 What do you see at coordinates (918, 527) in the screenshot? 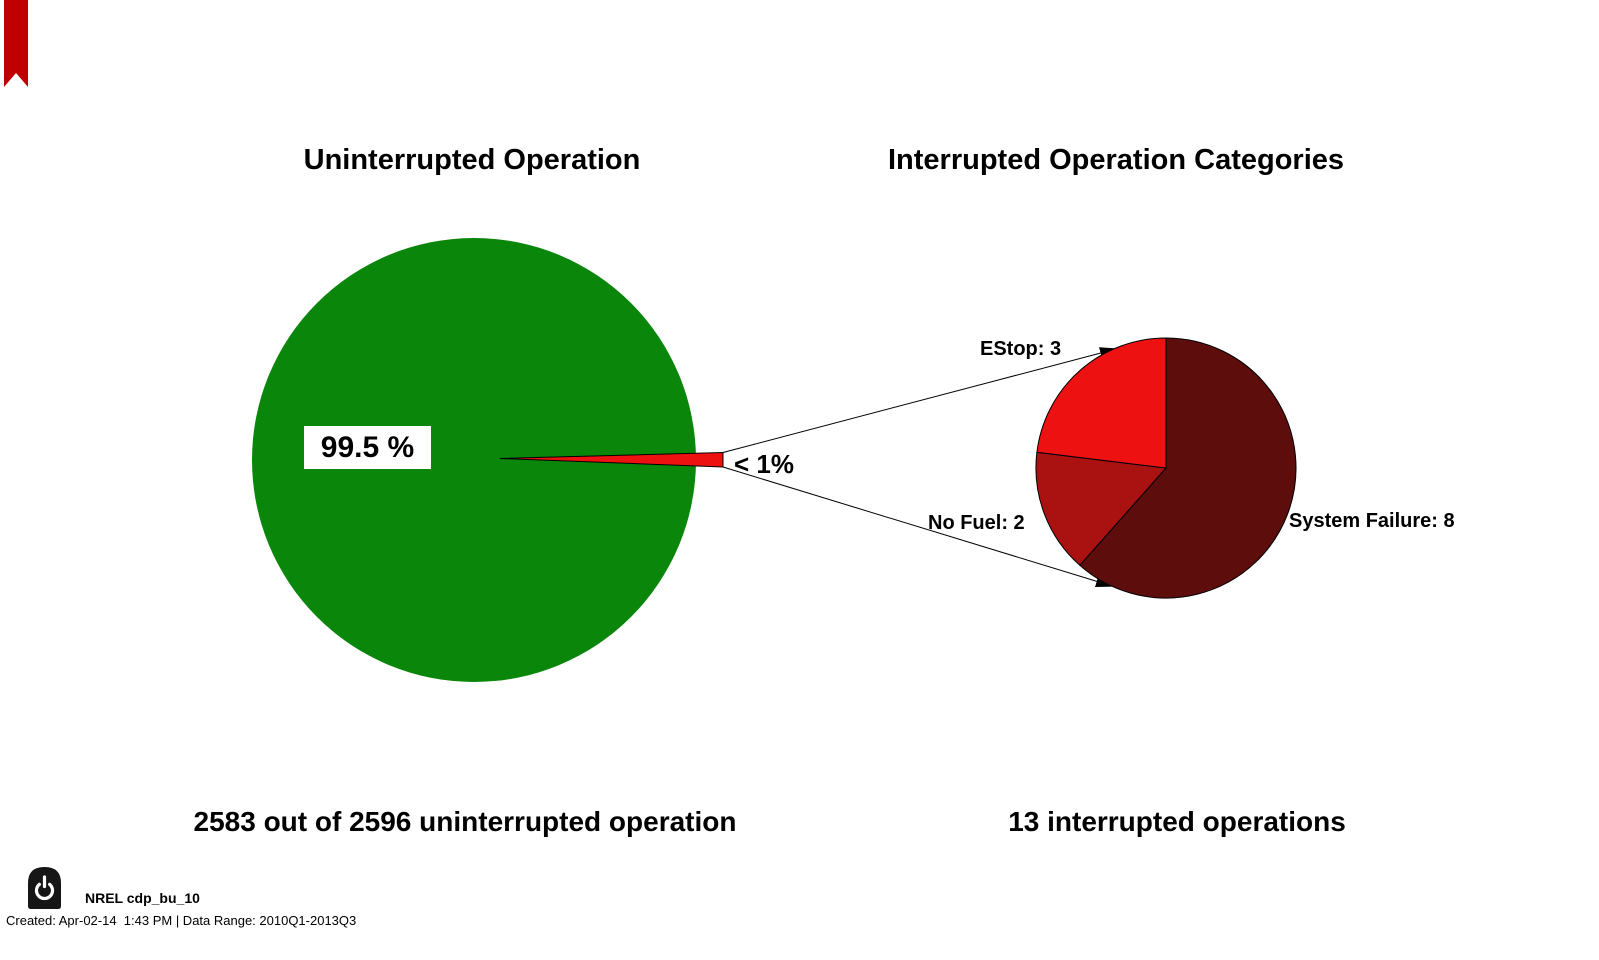
I see `connector-line-bottom` at bounding box center [918, 527].